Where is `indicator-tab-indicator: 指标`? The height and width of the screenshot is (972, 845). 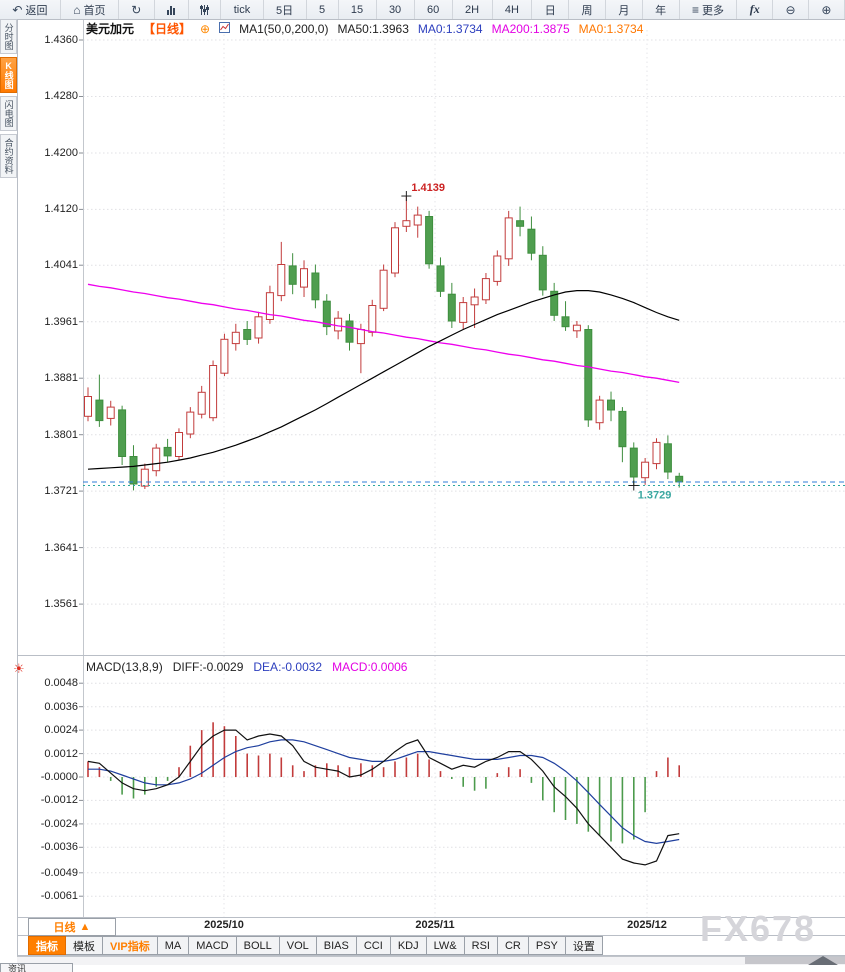
indicator-tab-indicator: 指标 is located at coordinates (47, 945).